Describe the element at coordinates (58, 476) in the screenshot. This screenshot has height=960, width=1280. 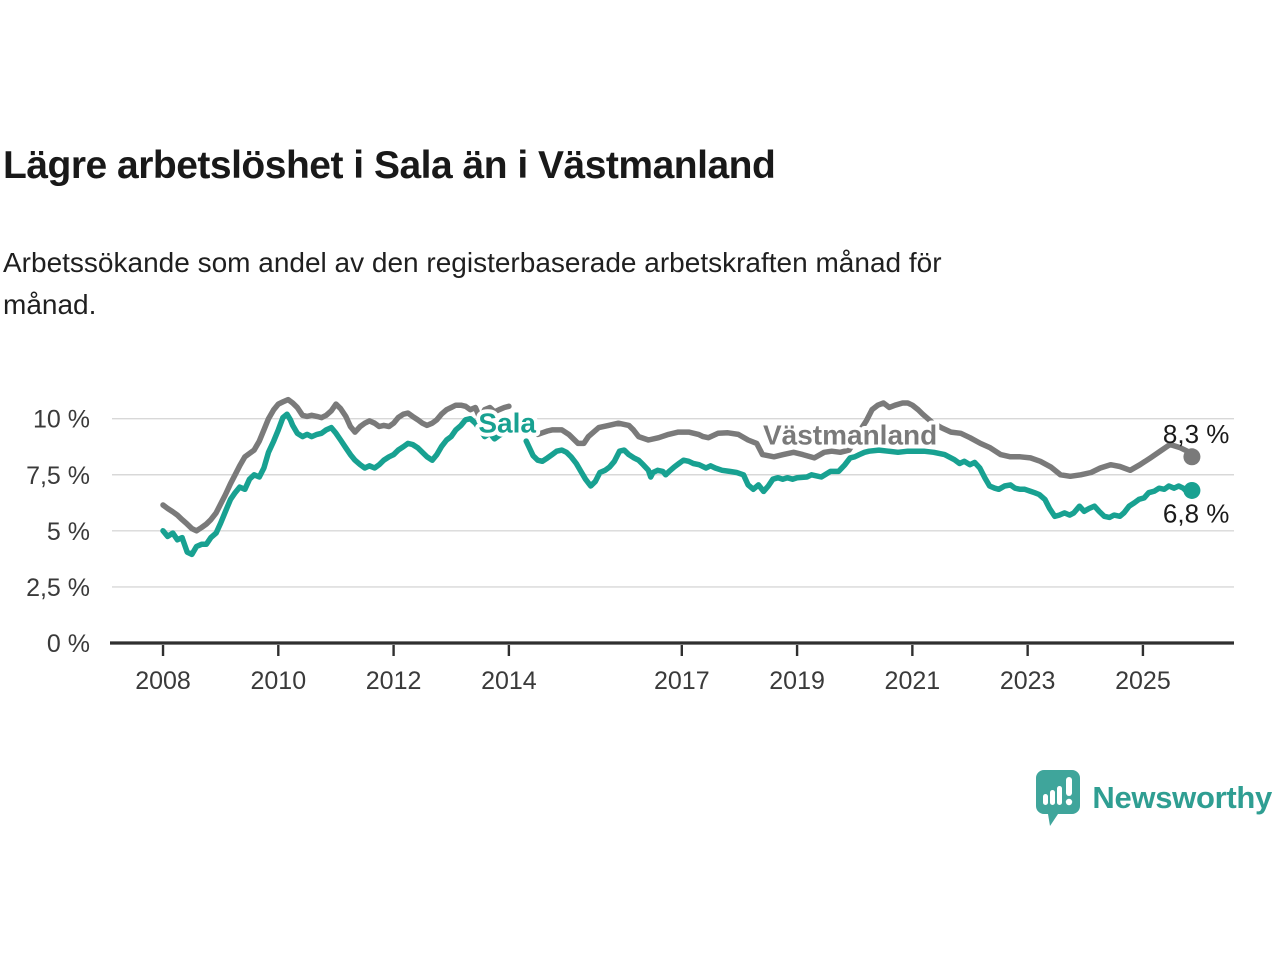
I see `y-axis-tick-label: 7,5 %` at that location.